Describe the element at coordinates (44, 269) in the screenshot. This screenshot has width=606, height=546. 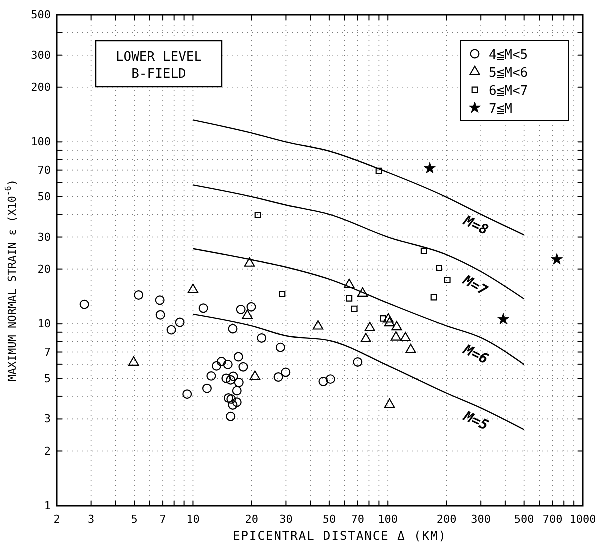
I see `y-tick-label: 20` at that location.